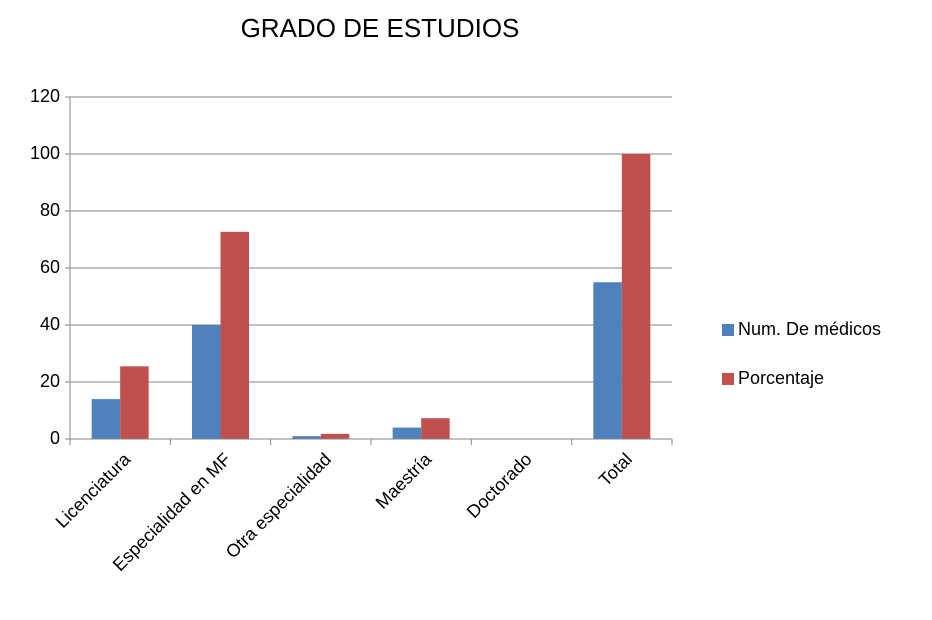 The image size is (932, 620). I want to click on chart-title: GRADO DE ESTUDIOS, so click(380, 28).